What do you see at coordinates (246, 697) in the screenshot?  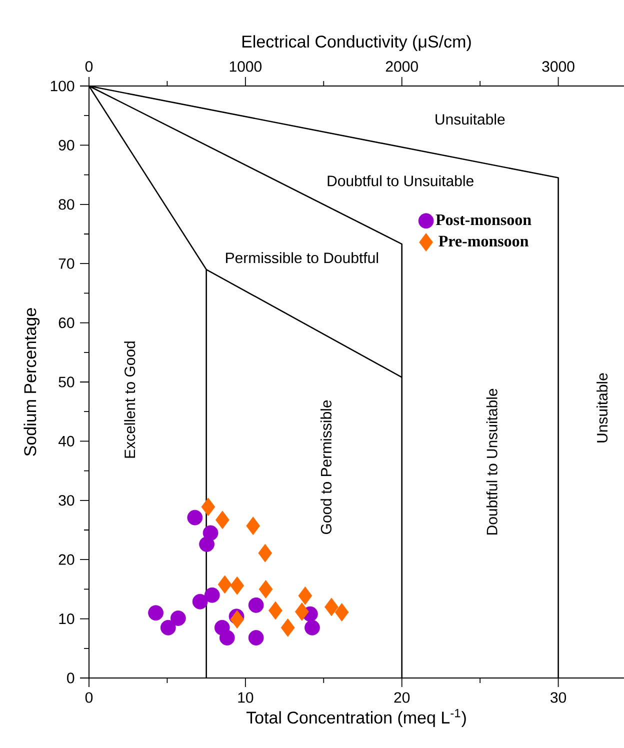 I see `x-tick-label: 10` at bounding box center [246, 697].